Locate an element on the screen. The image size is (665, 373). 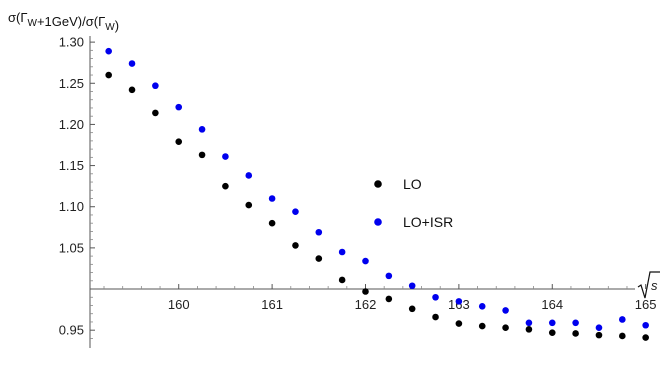
x-tick-label: 160 is located at coordinates (179, 304).